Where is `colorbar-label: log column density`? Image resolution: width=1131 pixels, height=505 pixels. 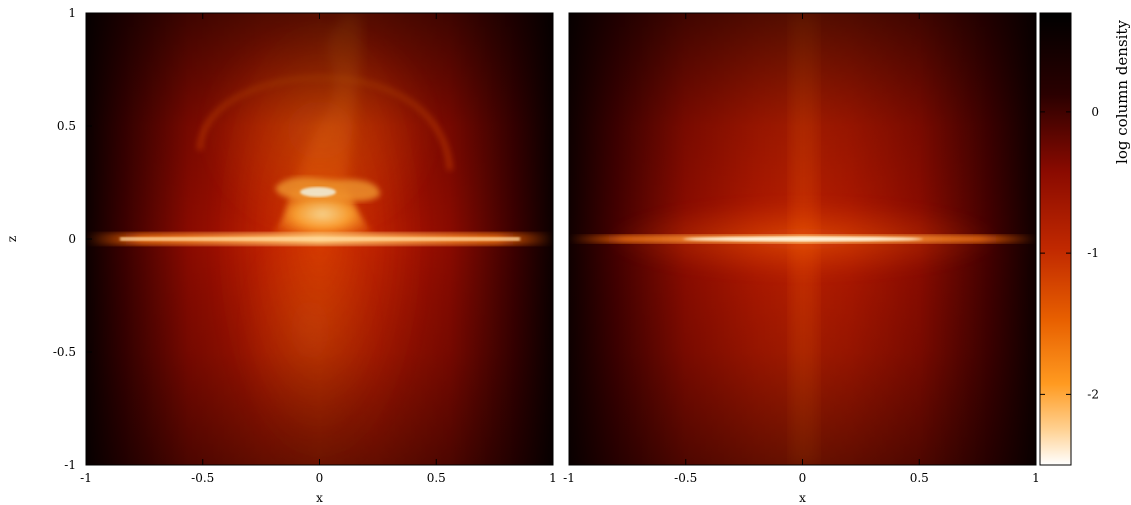 colorbar-label: log column density is located at coordinates (1122, 92).